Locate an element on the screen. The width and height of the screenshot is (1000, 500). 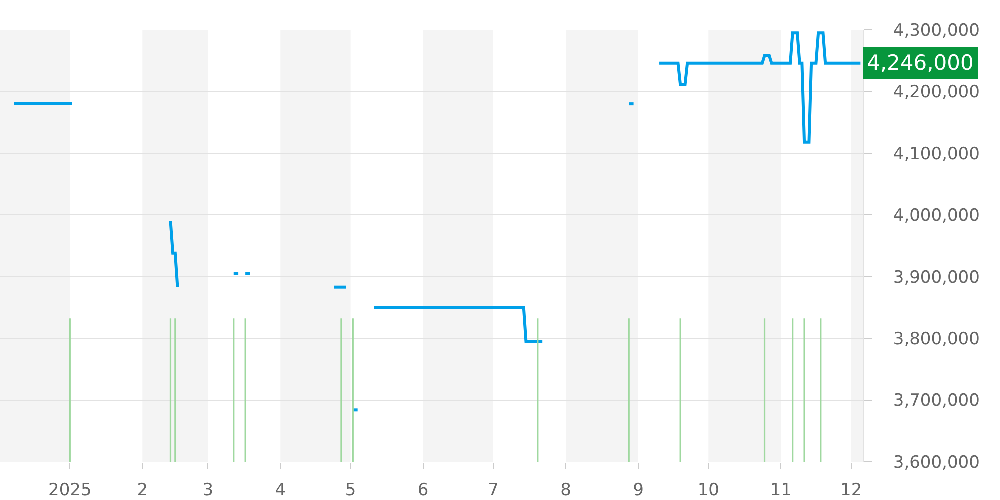
x-tick-label: 5 is located at coordinates (350, 490).